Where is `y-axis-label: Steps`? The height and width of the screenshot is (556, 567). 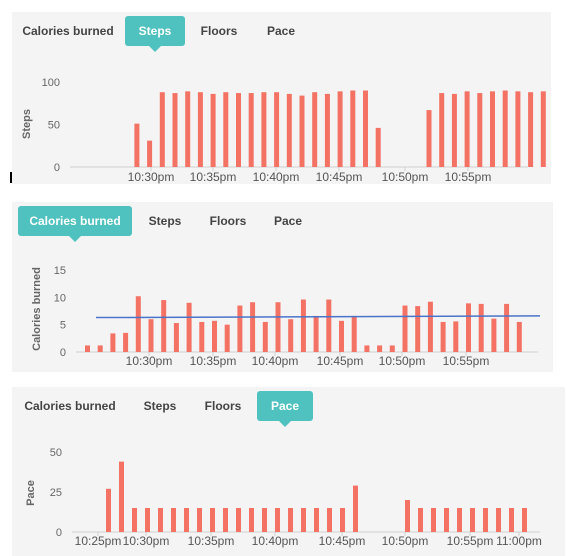
y-axis-label: Steps is located at coordinates (27, 124).